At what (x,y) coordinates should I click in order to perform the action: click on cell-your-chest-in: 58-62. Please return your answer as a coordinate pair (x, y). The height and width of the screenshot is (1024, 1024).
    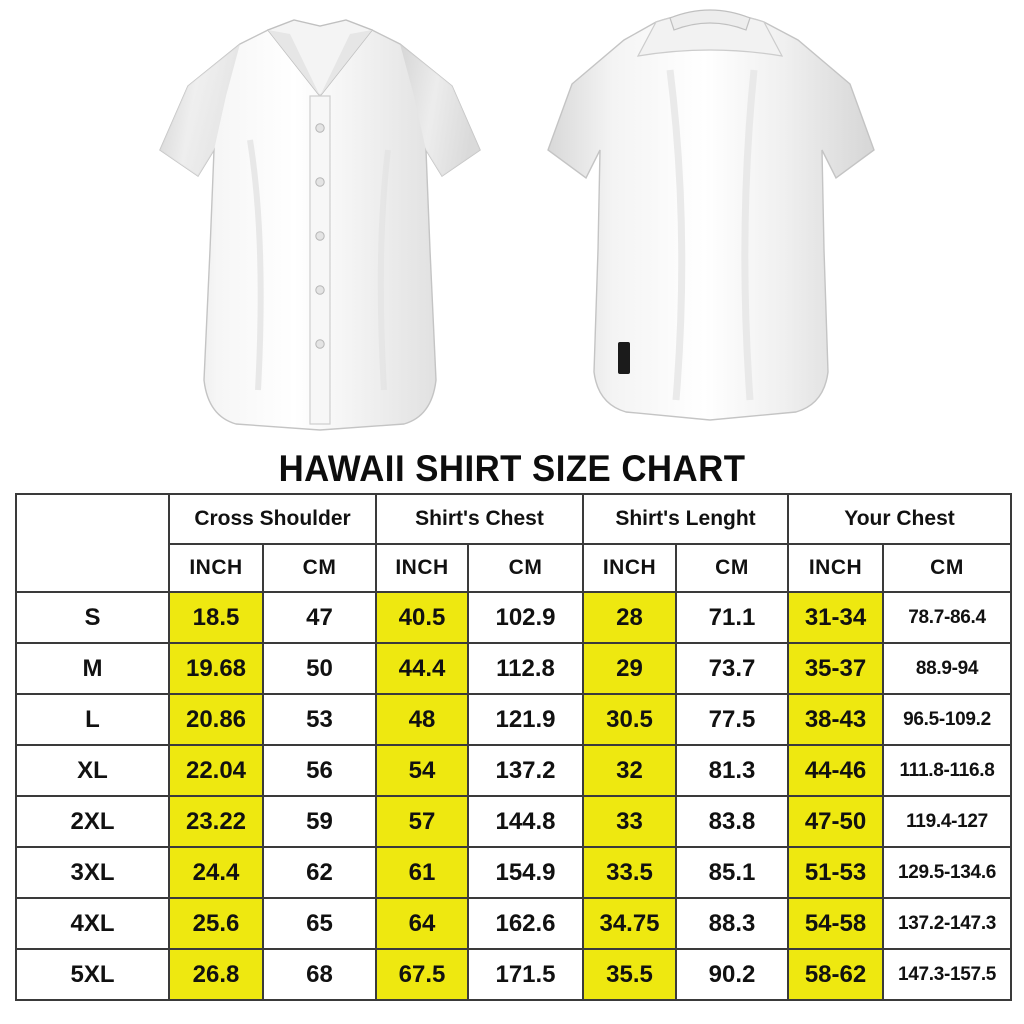
    Looking at the image, I should click on (836, 974).